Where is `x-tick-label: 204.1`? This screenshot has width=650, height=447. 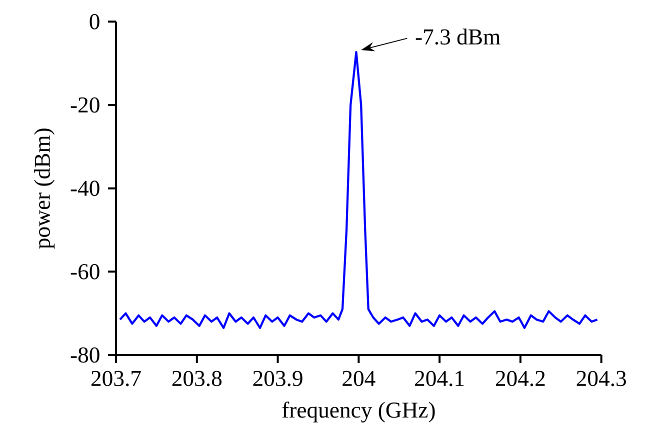
x-tick-label: 204.1 is located at coordinates (439, 378).